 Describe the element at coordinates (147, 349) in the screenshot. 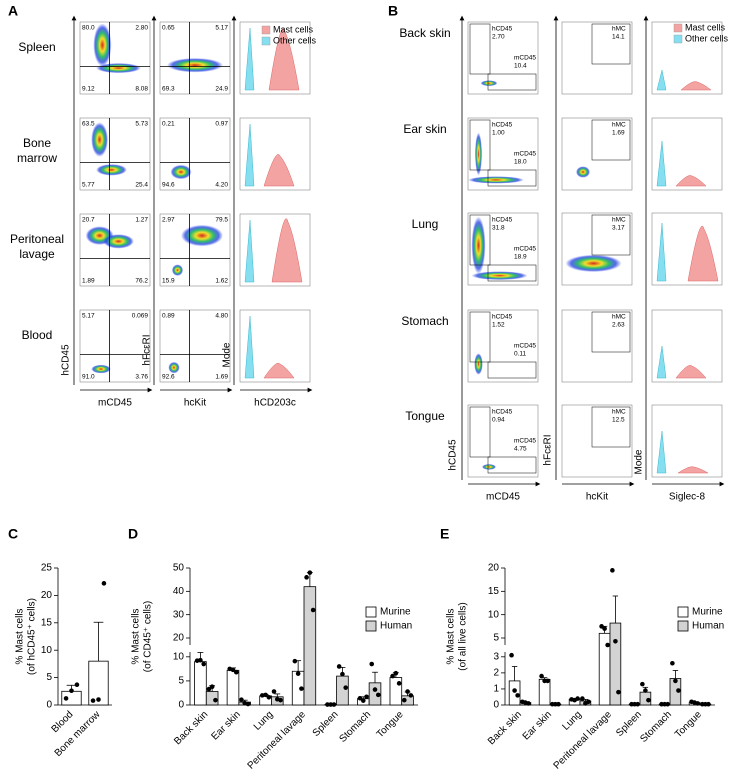

I see `axis-label: hFcεRI` at that location.